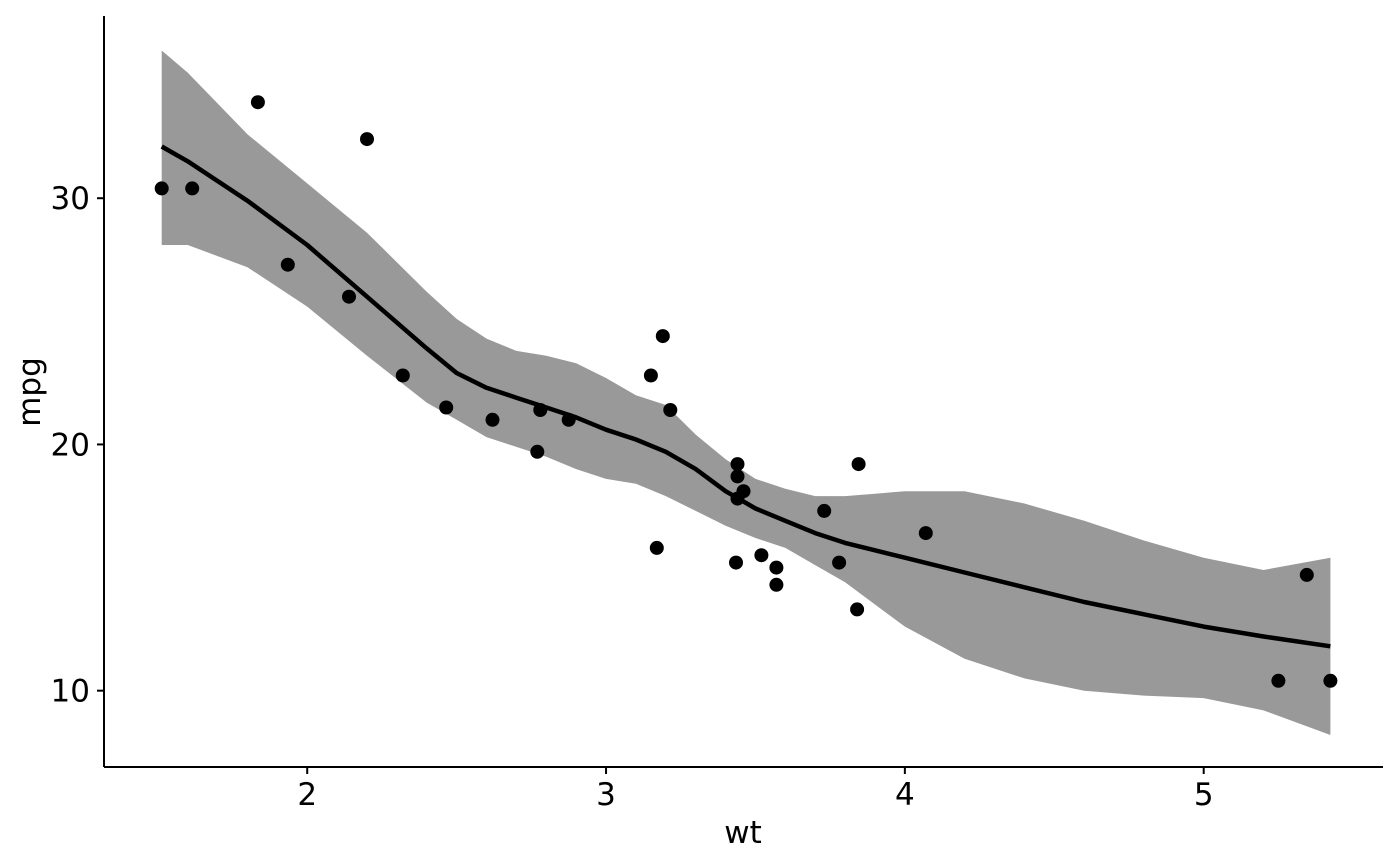 This screenshot has height=866, width=1400. I want to click on y-tick-label: 10, so click(70, 692).